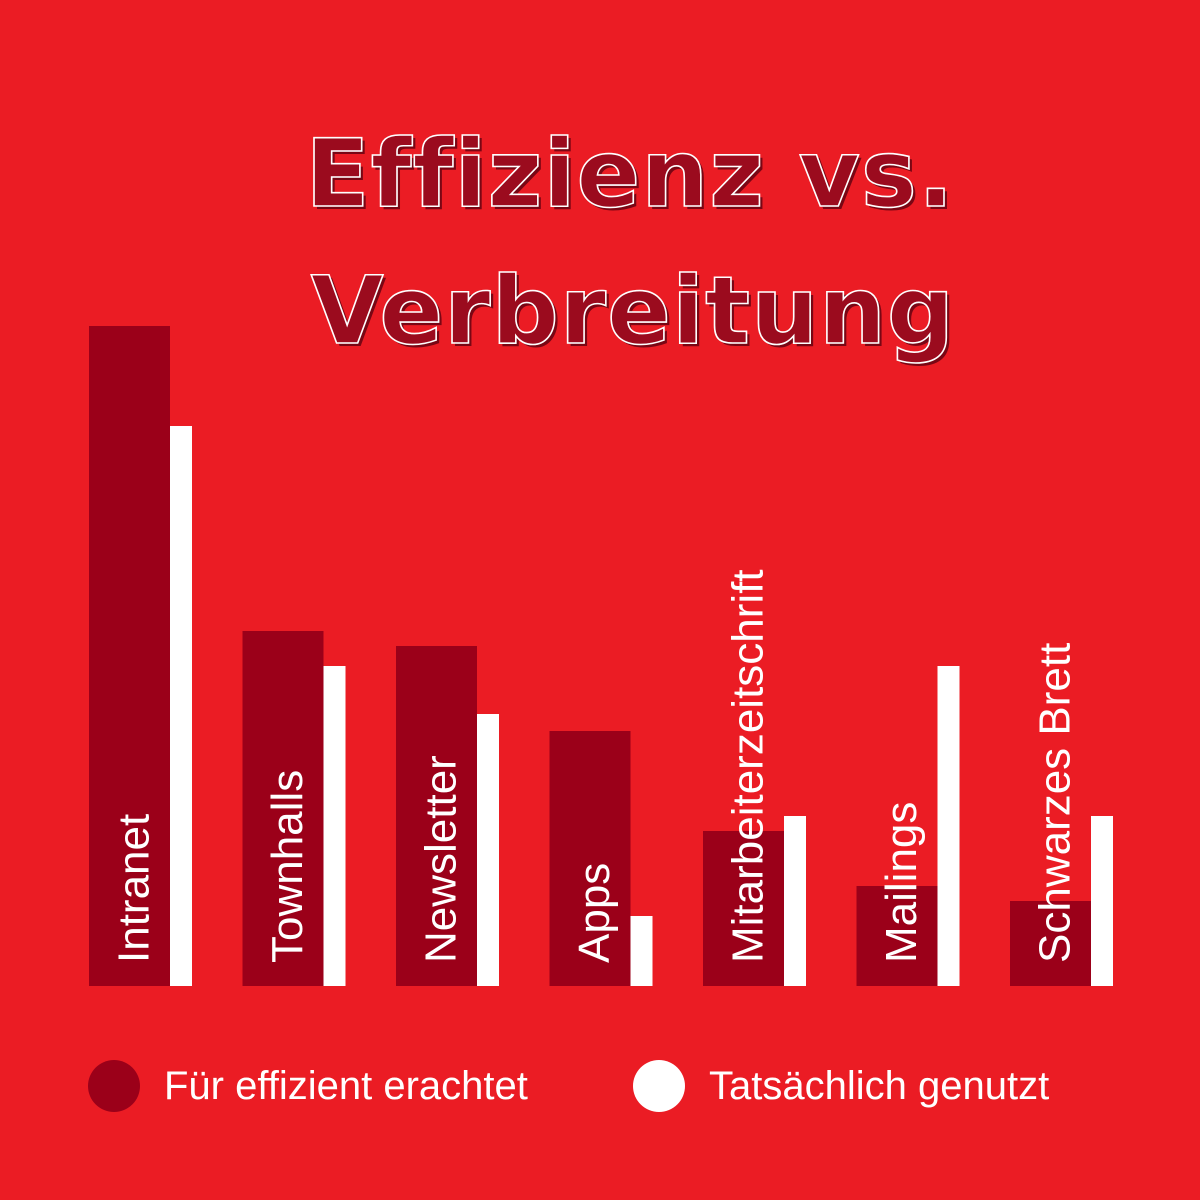 The width and height of the screenshot is (1200, 1200). What do you see at coordinates (629, 174) in the screenshot?
I see `title-line1: Effizienz vs.` at bounding box center [629, 174].